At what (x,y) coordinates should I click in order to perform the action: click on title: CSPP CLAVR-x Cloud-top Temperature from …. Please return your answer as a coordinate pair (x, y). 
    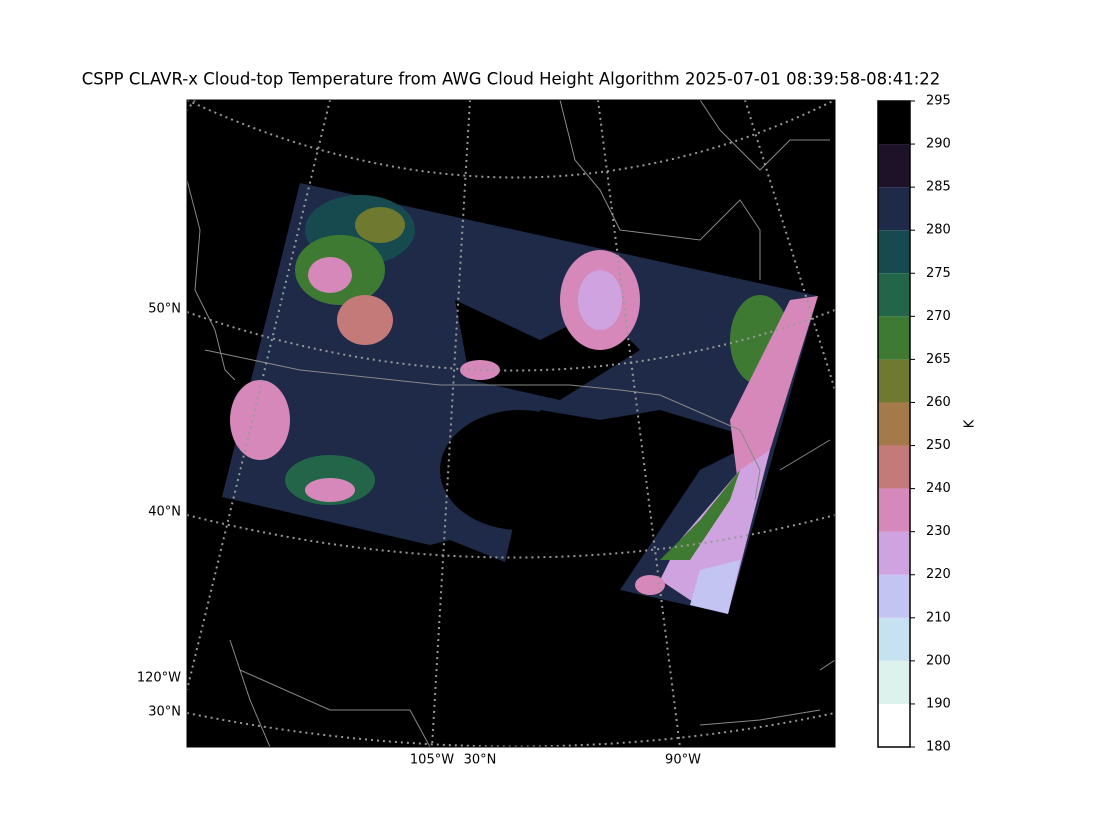
    Looking at the image, I should click on (511, 79).